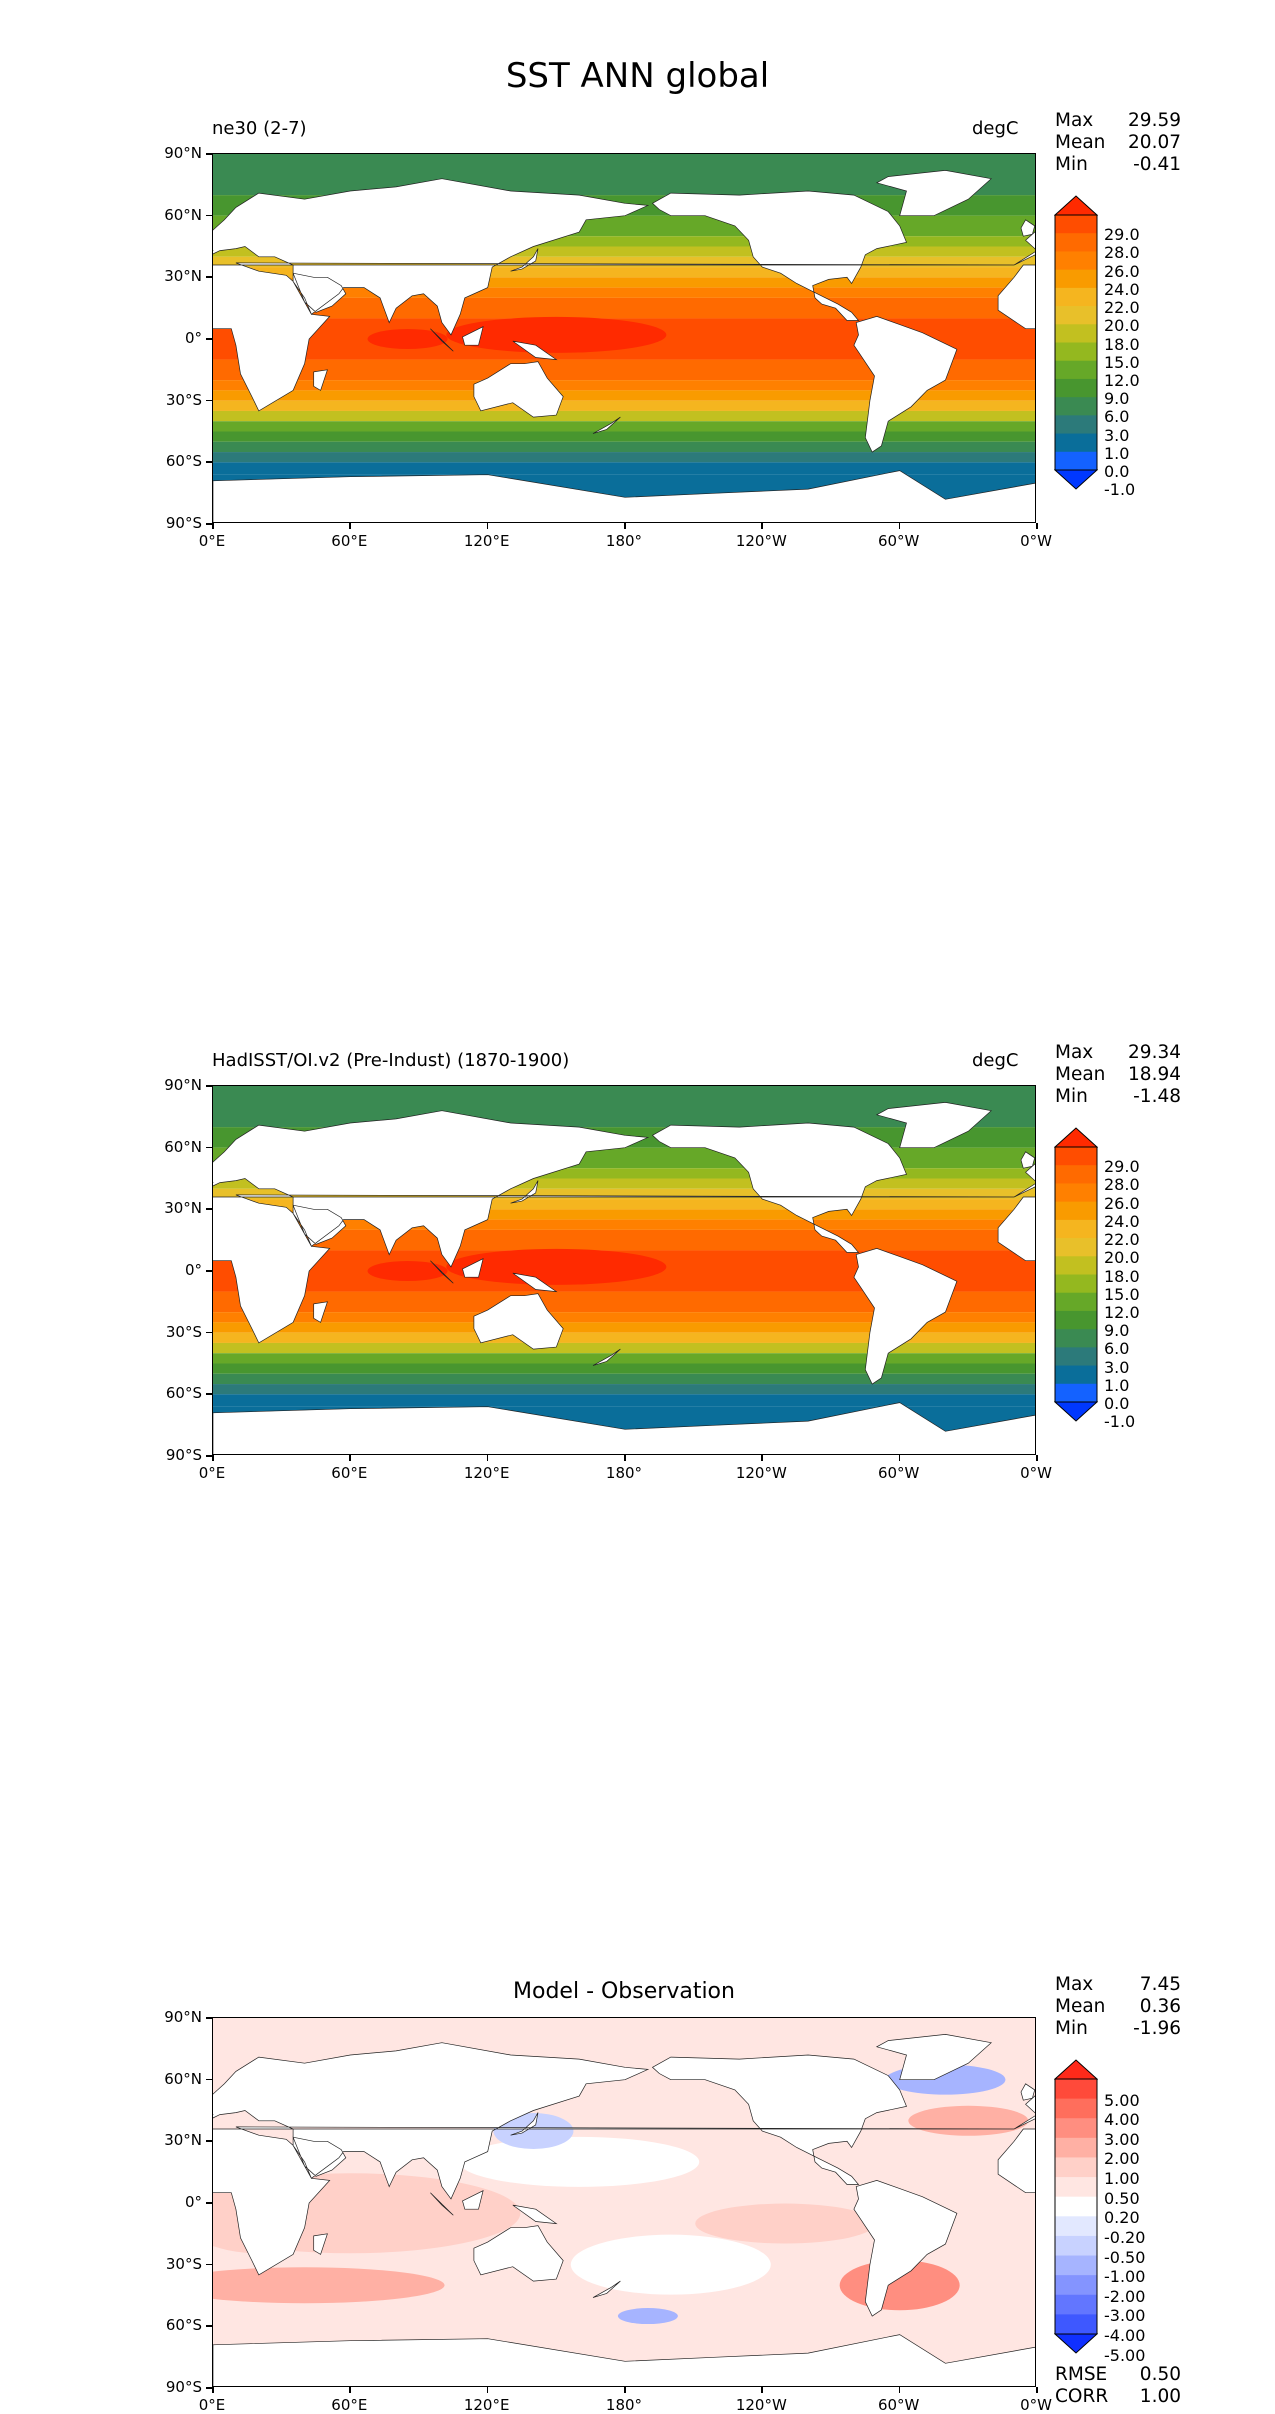  What do you see at coordinates (183, 276) in the screenshot?
I see `lat-tick-label: 30°N` at bounding box center [183, 276].